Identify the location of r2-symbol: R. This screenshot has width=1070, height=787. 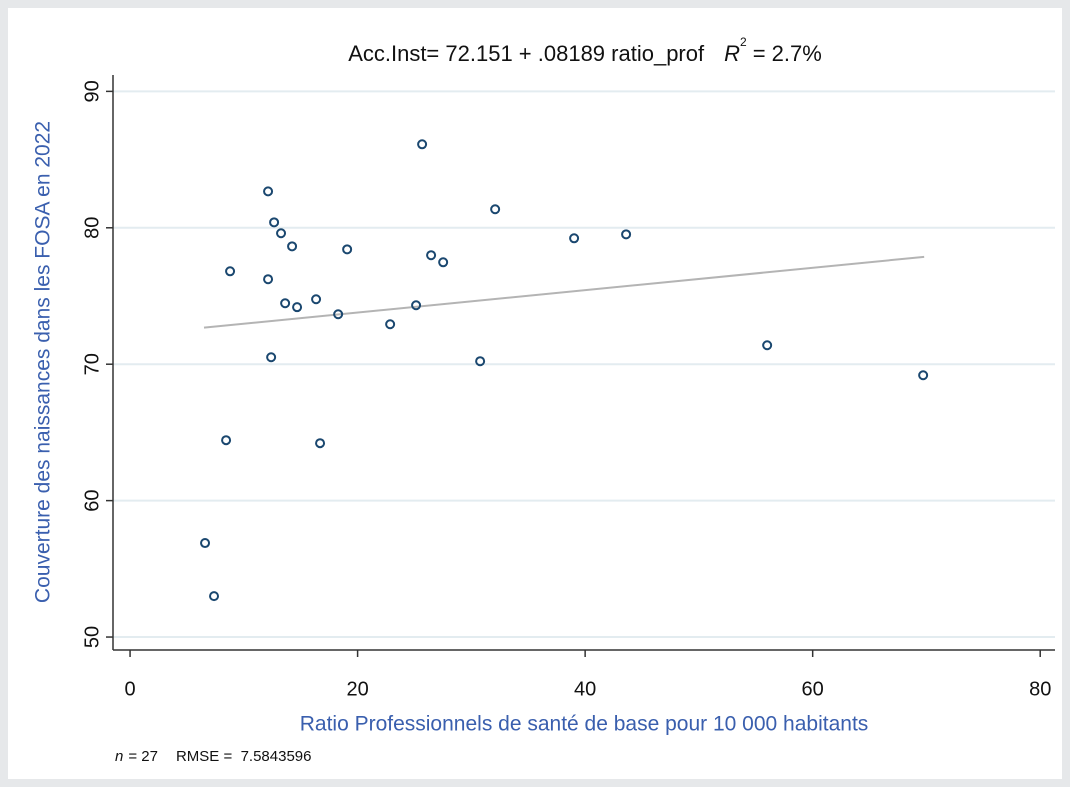
(732, 53).